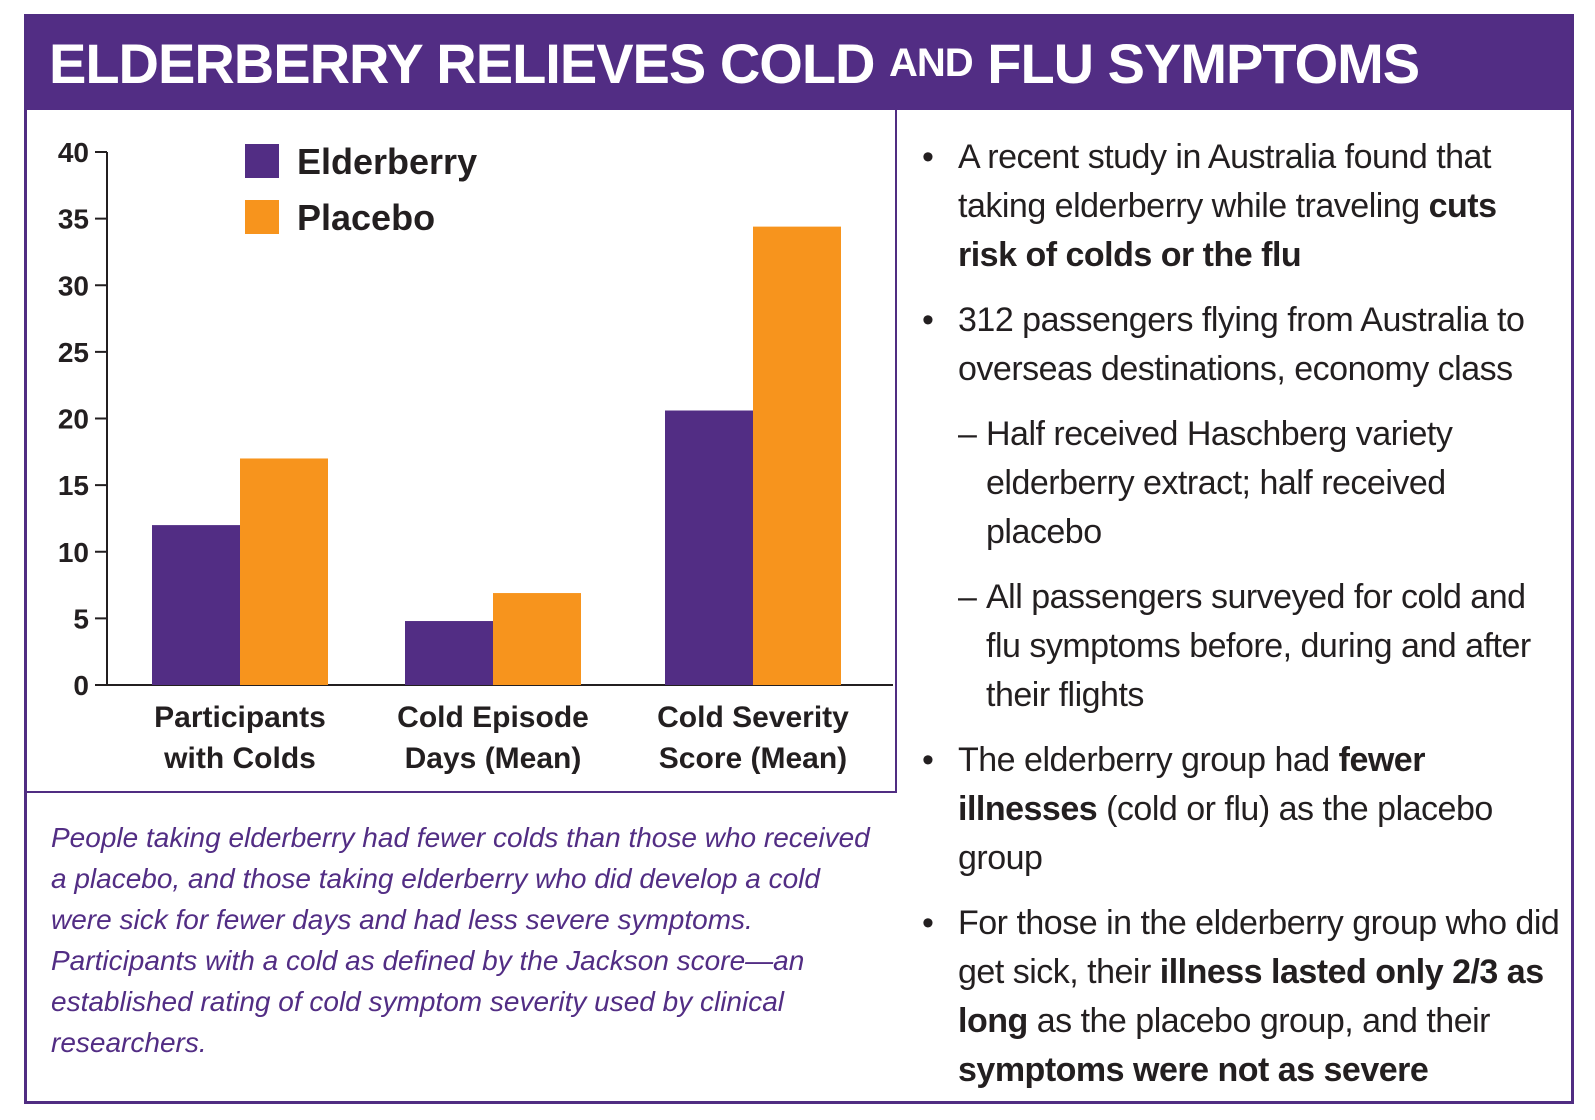 This screenshot has width=1595, height=1120. I want to click on y-tick-label: 25, so click(73, 352).